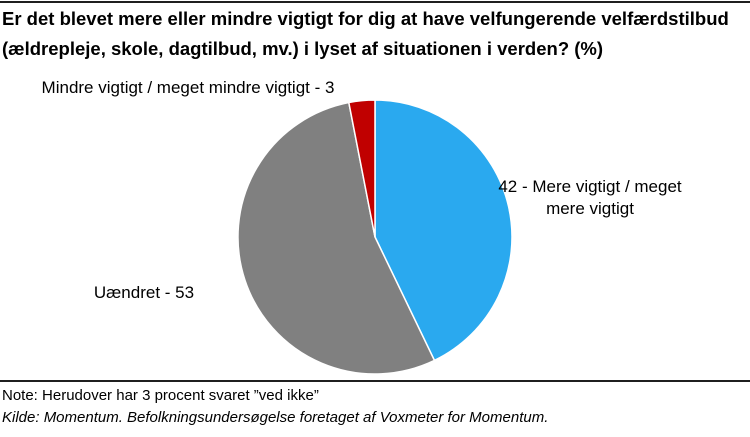  I want to click on top-rule, so click(375, 2).